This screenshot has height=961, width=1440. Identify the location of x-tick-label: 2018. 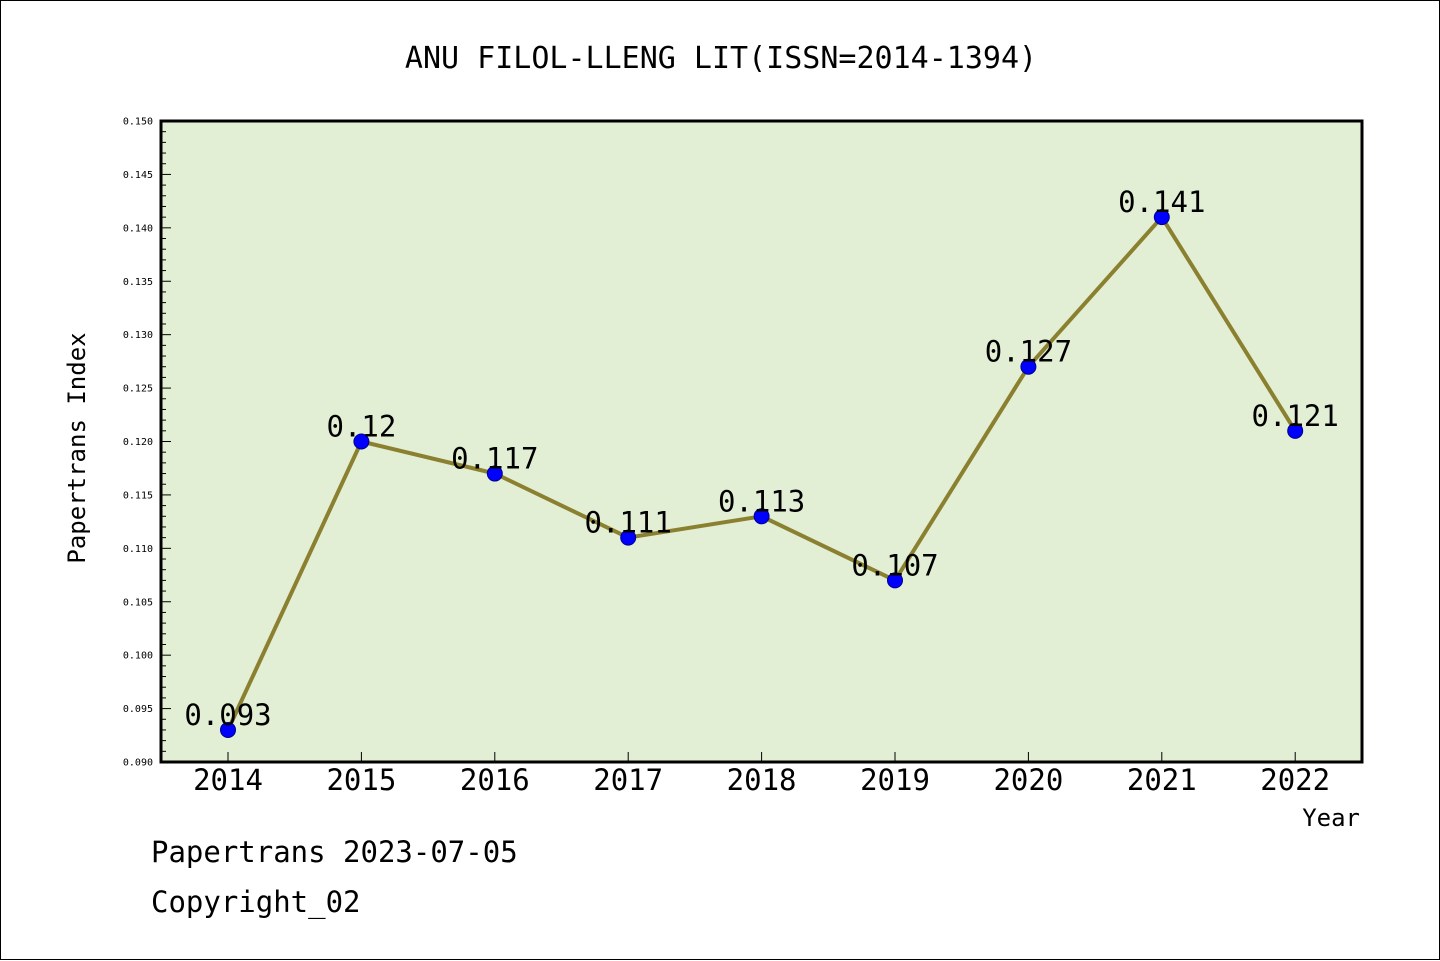
(762, 780).